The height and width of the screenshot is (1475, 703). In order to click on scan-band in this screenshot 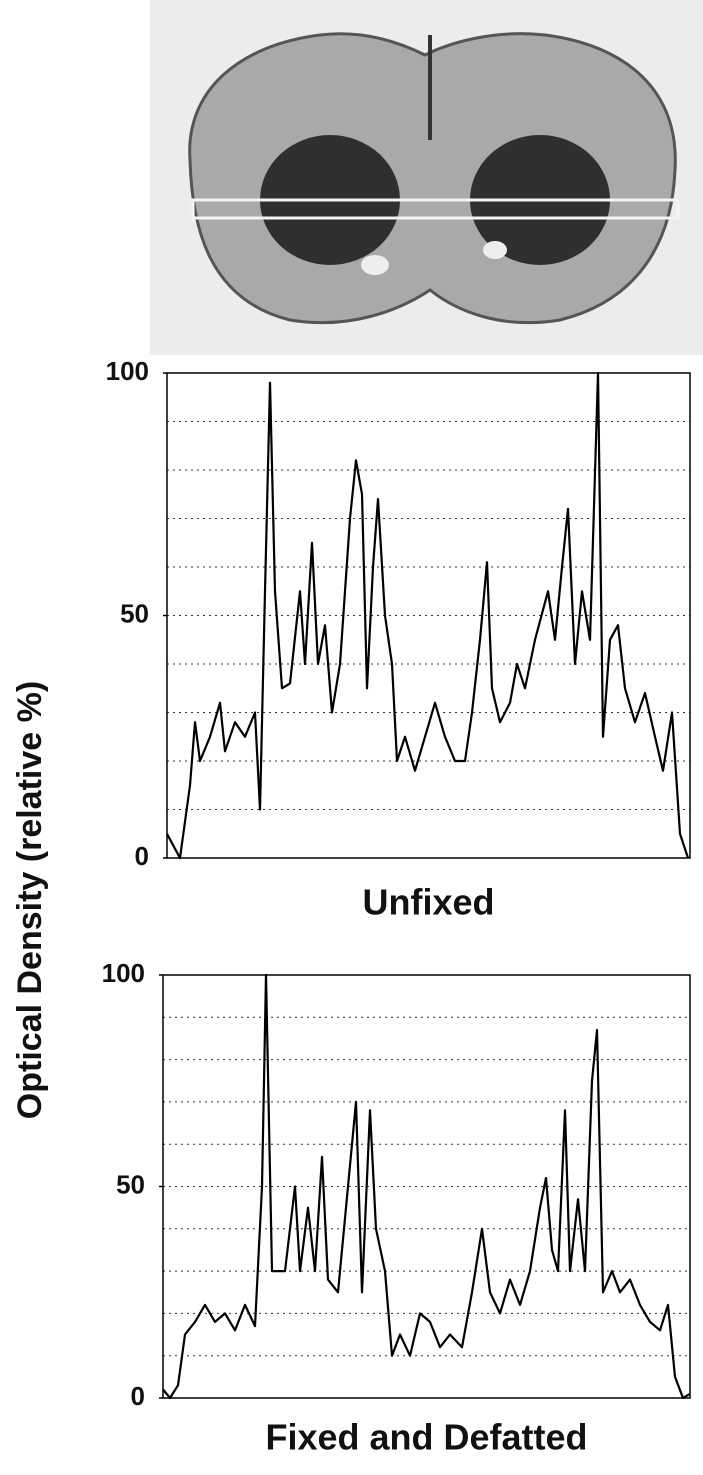, I will do `click(435, 209)`.